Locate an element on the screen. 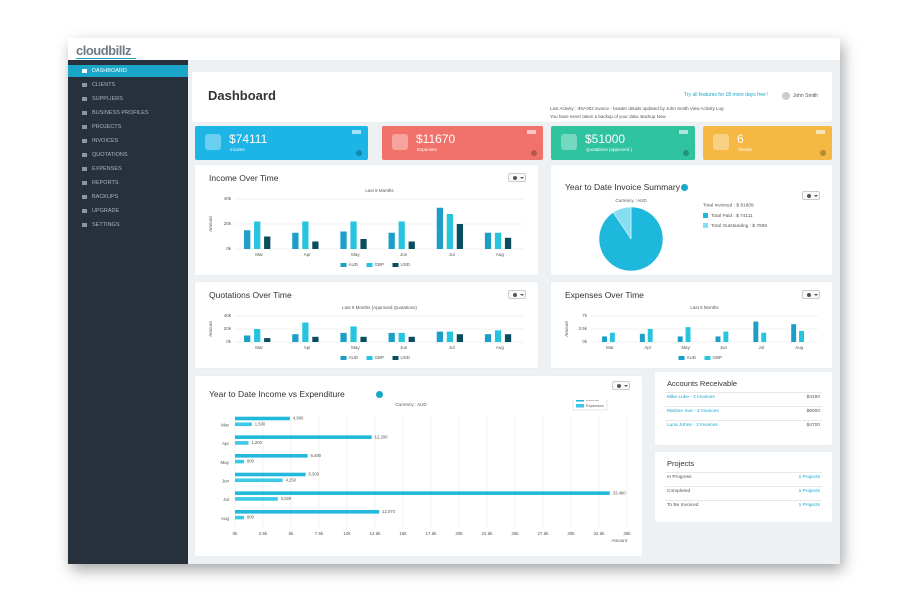  x-tick-label: May is located at coordinates (685, 347).